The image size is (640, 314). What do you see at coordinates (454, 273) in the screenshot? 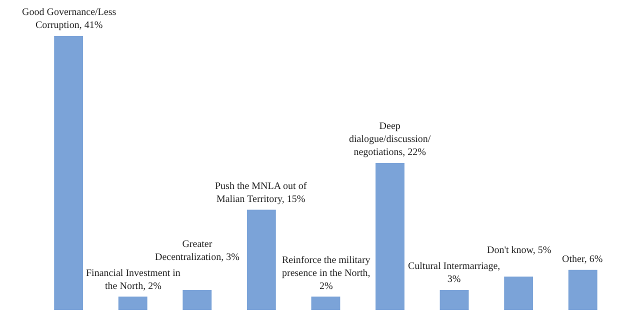
I see `data-label: Cultural Intermarriage, 3%` at bounding box center [454, 273].